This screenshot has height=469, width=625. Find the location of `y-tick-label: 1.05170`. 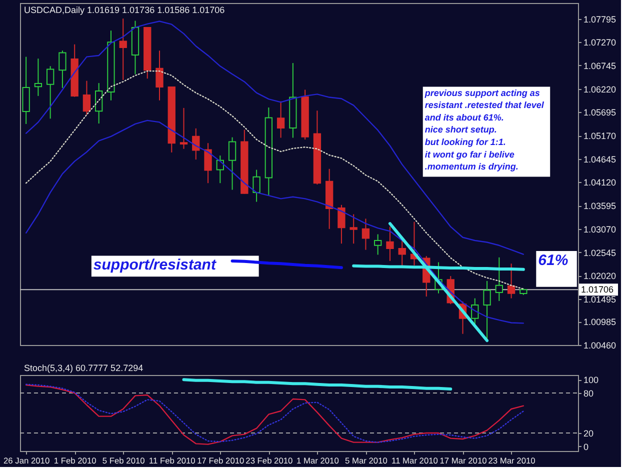

y-tick-label: 1.05170 is located at coordinates (600, 136).